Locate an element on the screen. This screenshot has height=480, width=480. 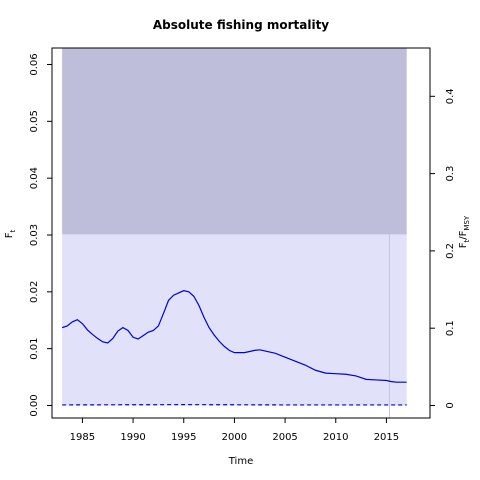
y-axis-right-title: Ft/FMSY is located at coordinates (464, 231).